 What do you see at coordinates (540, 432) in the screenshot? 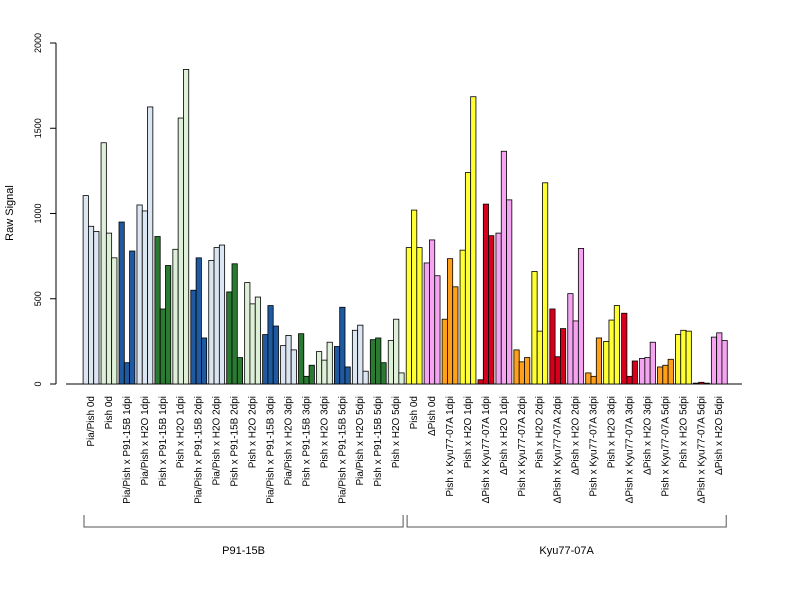
I see `x-tick-label: Pish x H2O 2dpi` at bounding box center [540, 432].